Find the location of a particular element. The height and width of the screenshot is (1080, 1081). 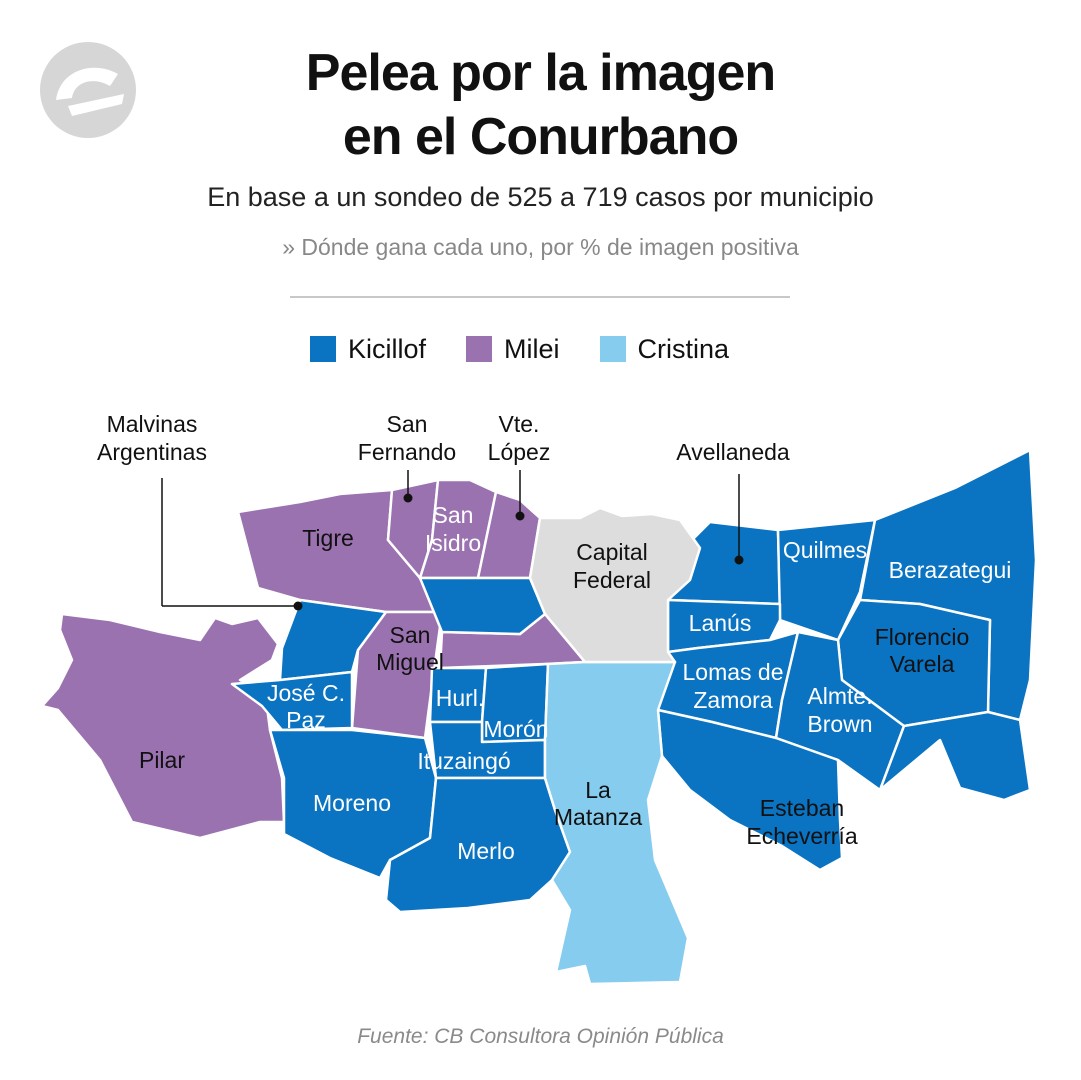

region-pilar is located at coordinates (163, 726).